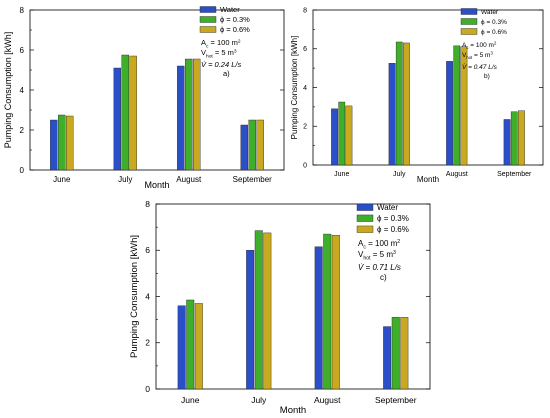 Image resolution: width=550 pixels, height=418 pixels. Describe the element at coordinates (221, 64) in the screenshot. I see `flow-rate-annotation: V̇ = 0.24 L/s` at that location.